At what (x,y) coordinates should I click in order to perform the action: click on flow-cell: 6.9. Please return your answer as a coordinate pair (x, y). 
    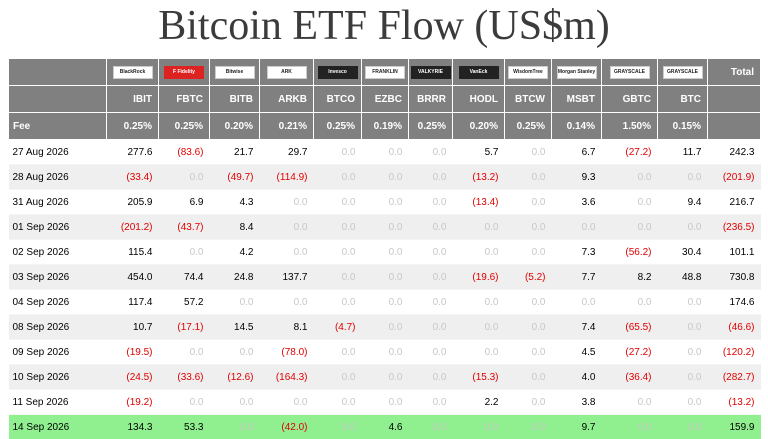
    Looking at the image, I should click on (184, 202).